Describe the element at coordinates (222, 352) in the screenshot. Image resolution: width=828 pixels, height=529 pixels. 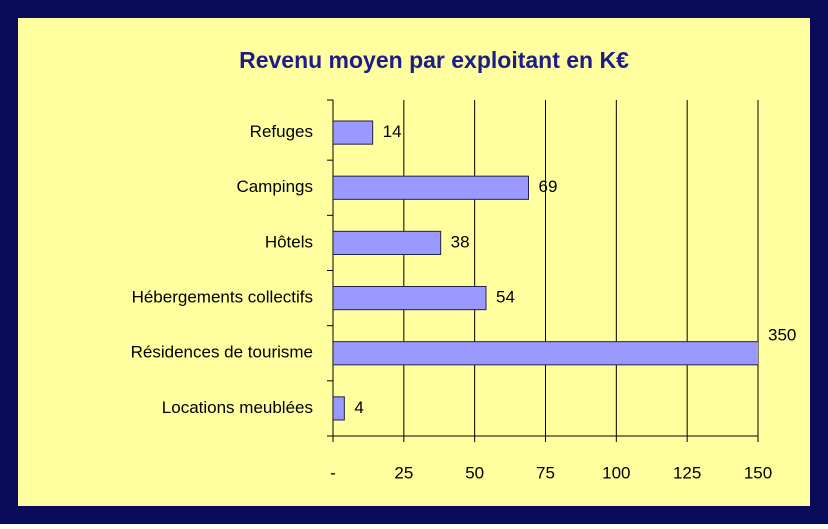
I see `y-tick-label: Résidences de tourisme` at that location.